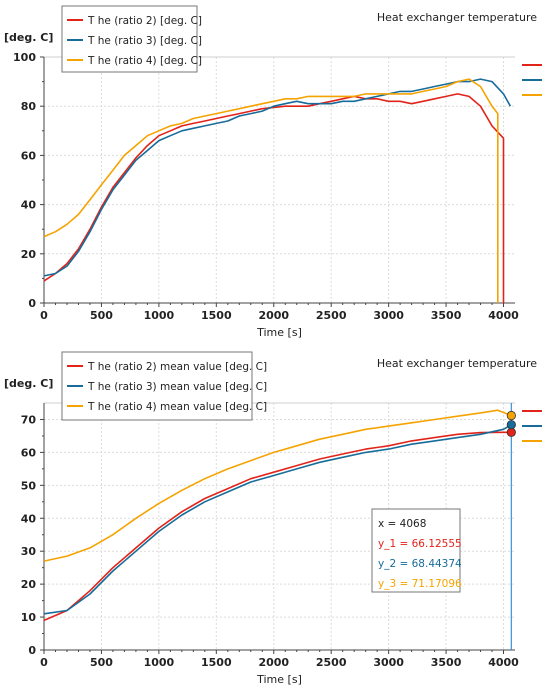  I want to click on legend-label: T he (ratio 2) [deg. C], so click(144, 21).